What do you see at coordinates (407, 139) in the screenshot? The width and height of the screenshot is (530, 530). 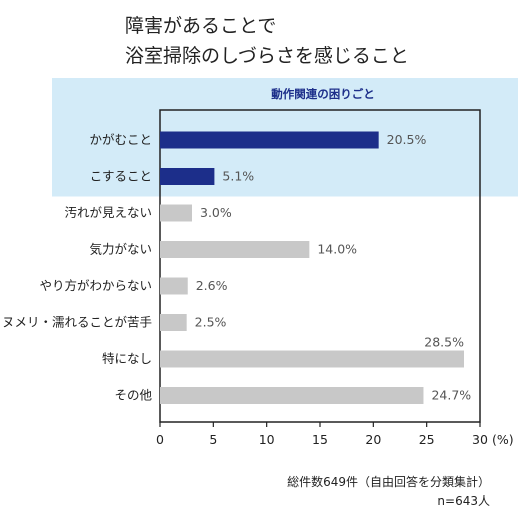 I see `value-label: 20.5%` at bounding box center [407, 139].